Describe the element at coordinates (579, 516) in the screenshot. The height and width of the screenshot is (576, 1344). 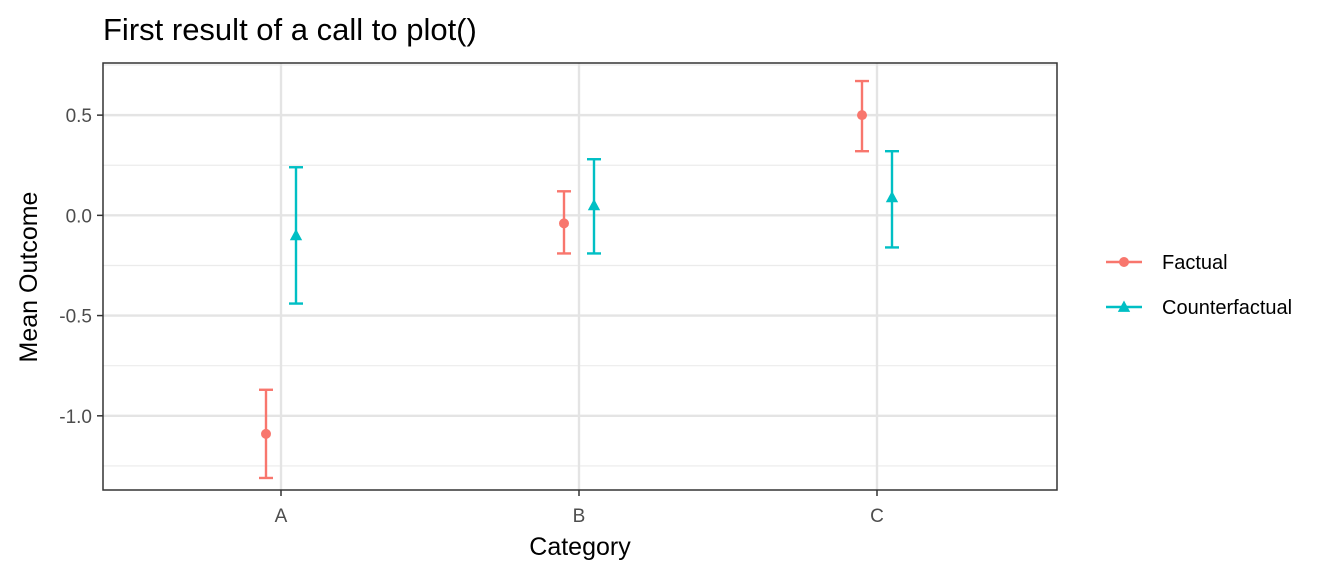
I see `x-tick-label: B` at that location.